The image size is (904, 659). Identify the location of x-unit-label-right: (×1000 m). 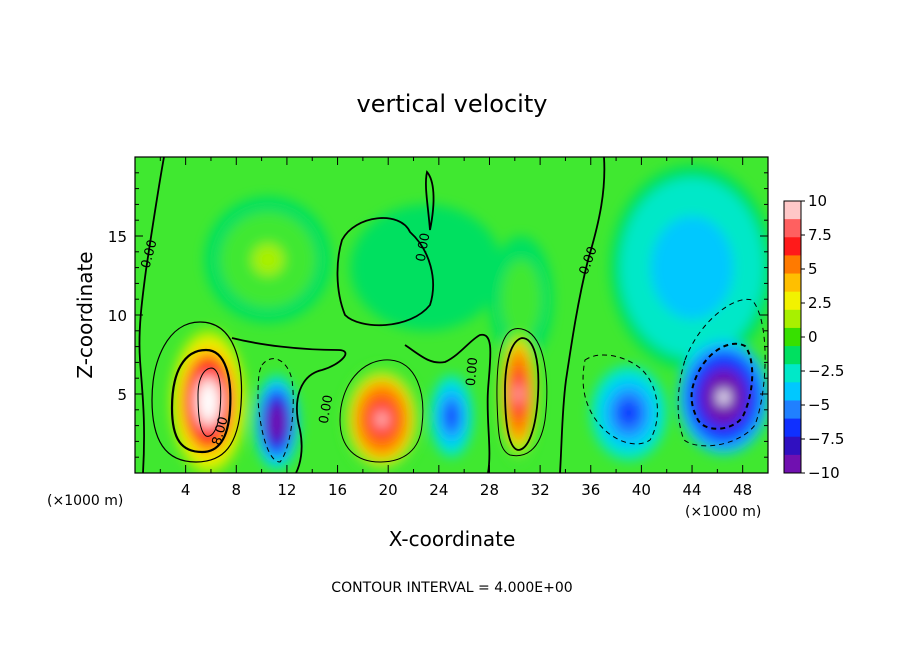
(723, 512).